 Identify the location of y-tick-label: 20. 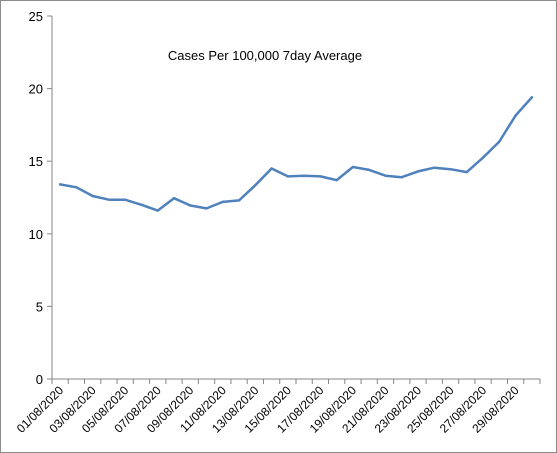
(36, 89).